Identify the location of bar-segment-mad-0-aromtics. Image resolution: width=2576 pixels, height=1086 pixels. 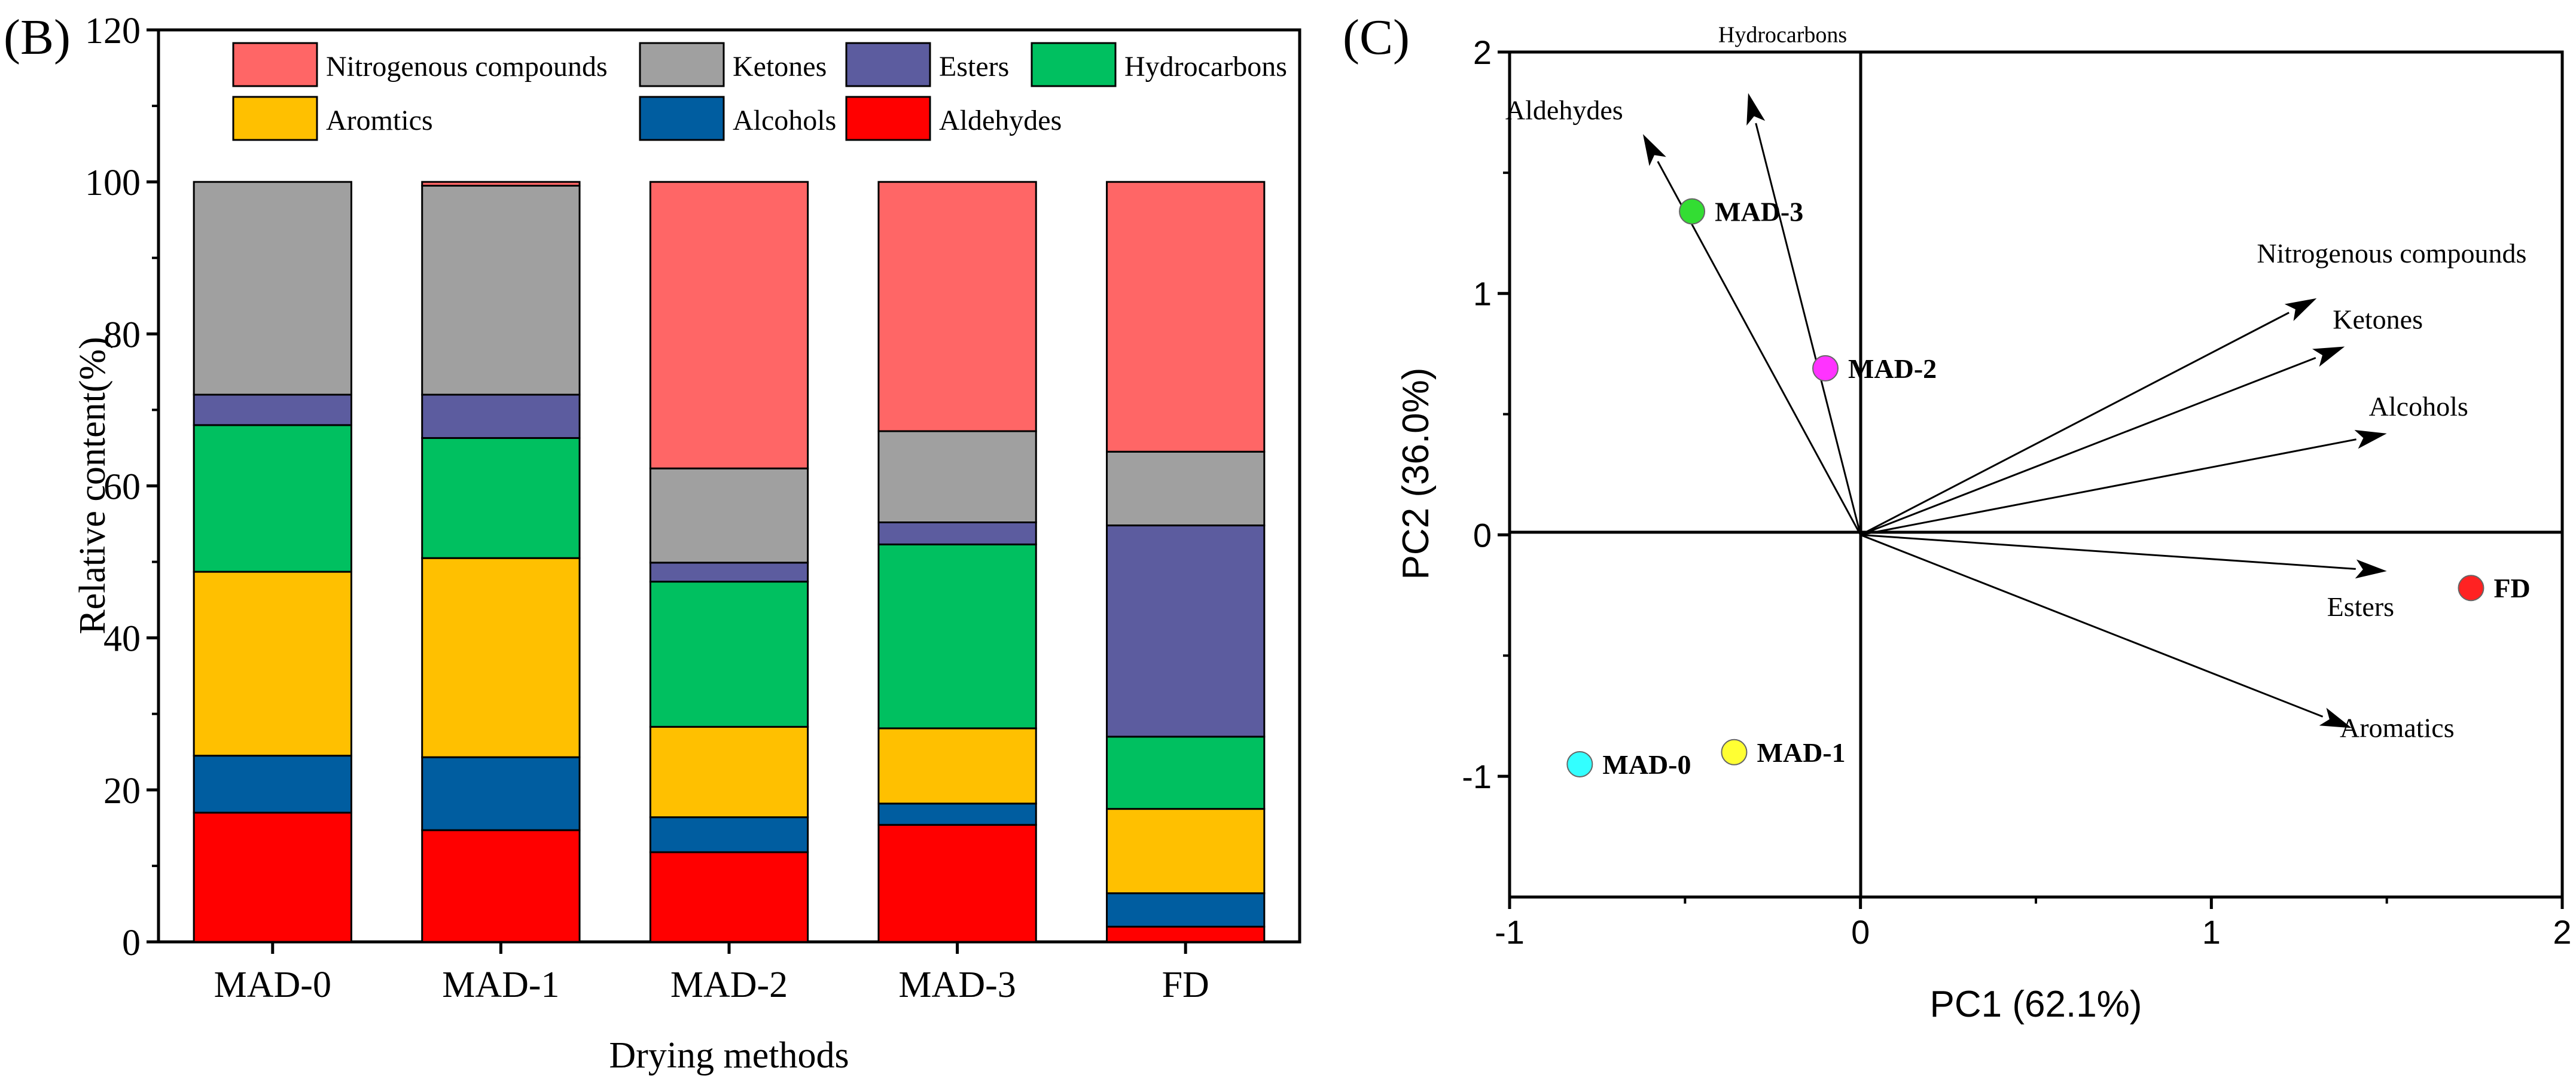
(272, 664).